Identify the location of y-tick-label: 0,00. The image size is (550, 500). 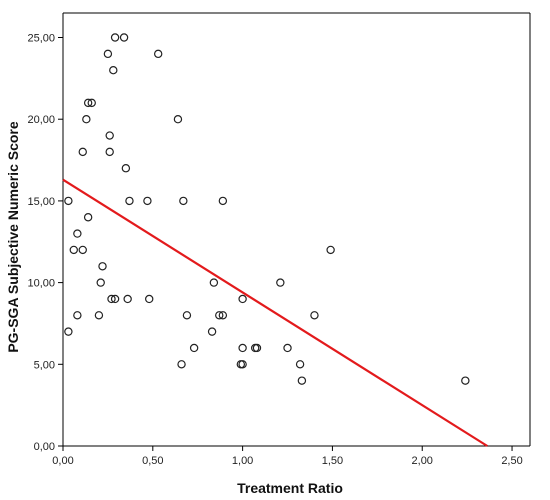
(44, 447).